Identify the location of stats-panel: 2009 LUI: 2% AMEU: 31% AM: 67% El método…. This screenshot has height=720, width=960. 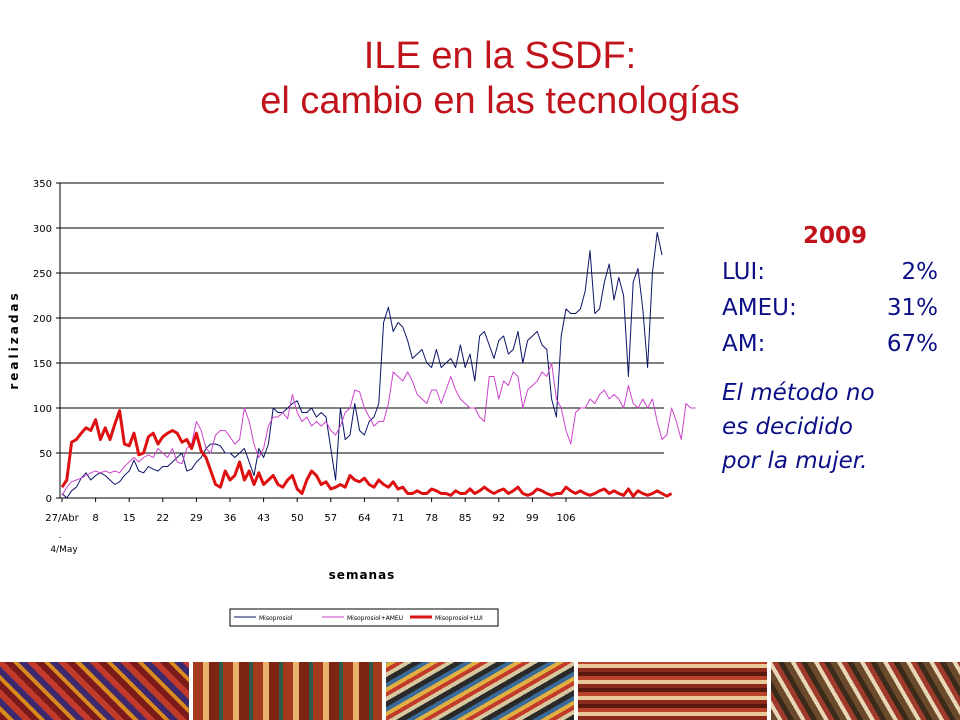
(832, 348).